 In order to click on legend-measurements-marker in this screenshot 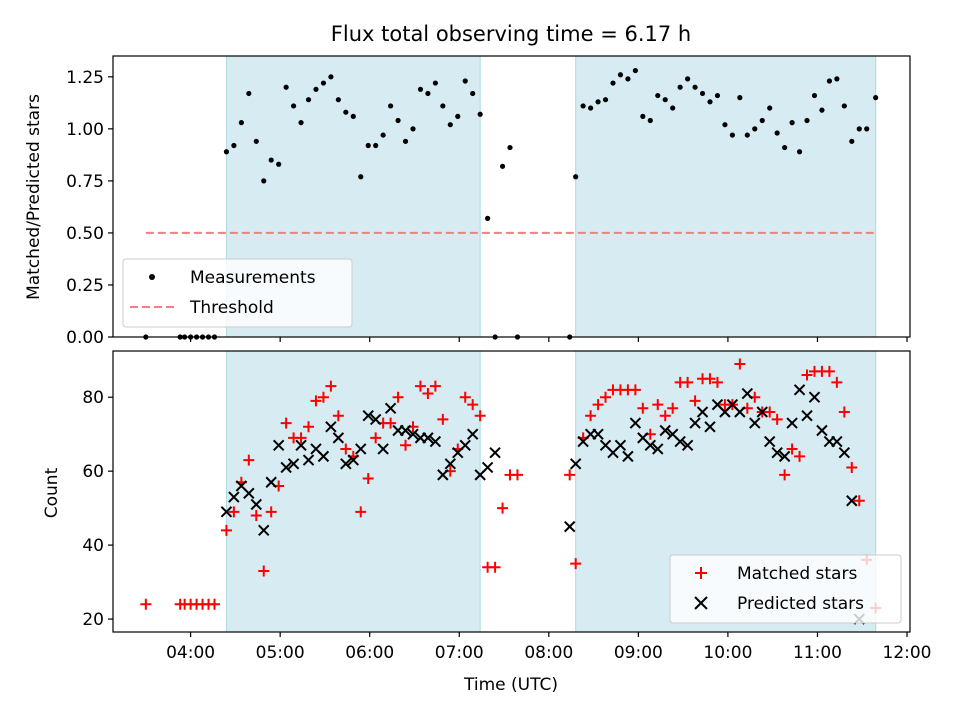, I will do `click(152, 277)`.